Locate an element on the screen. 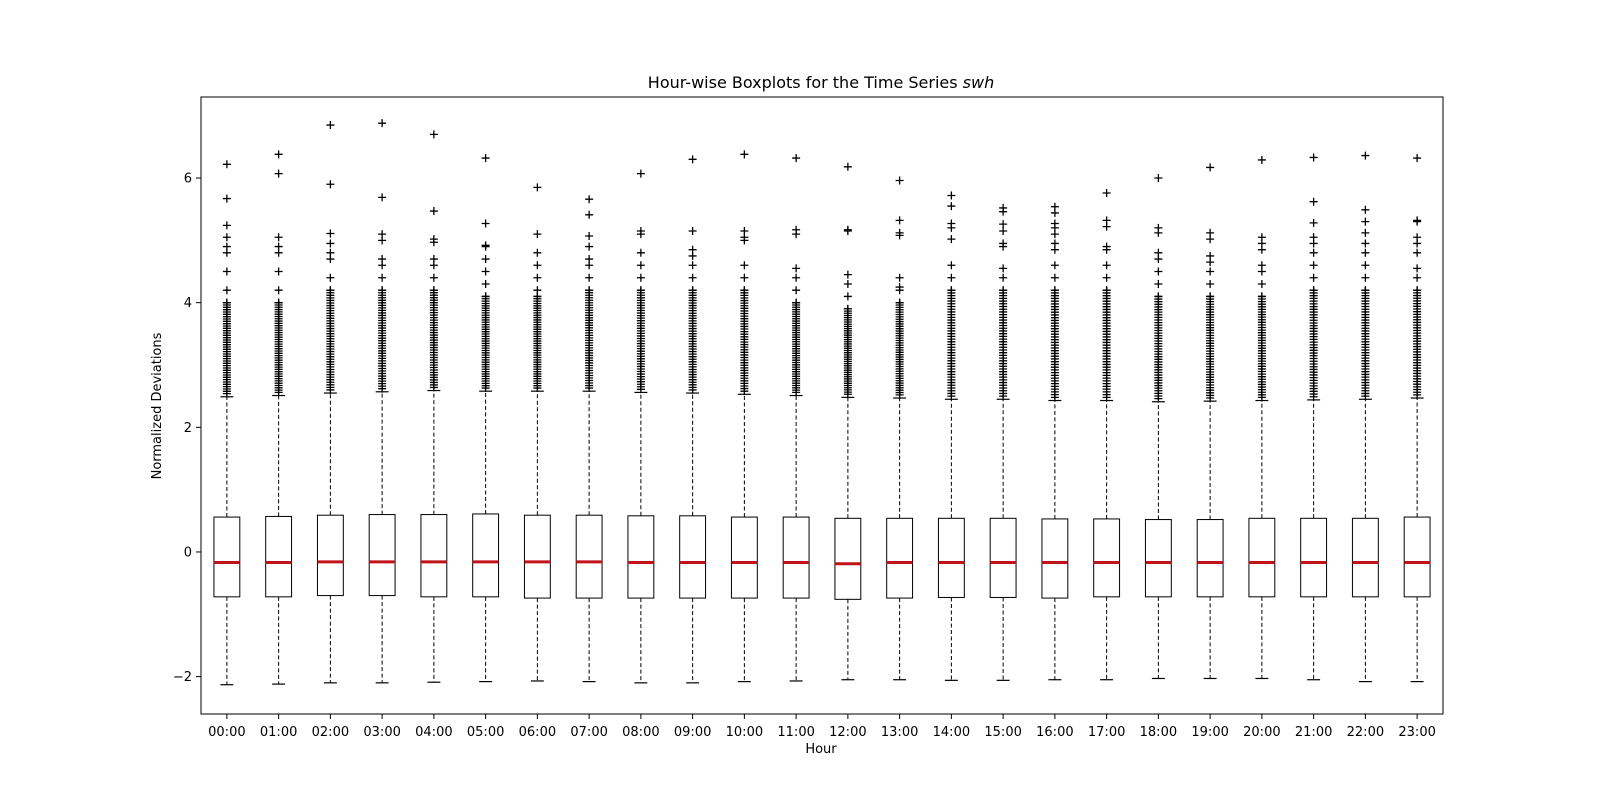 This screenshot has height=800, width=1600. x-tick-label: 17:00 is located at coordinates (1106, 732).